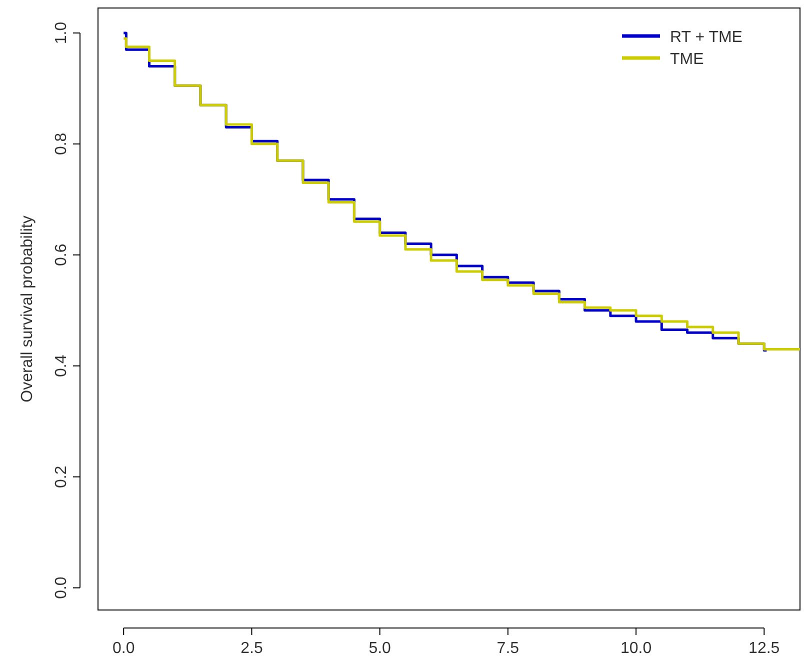 The width and height of the screenshot is (806, 666). Describe the element at coordinates (61, 365) in the screenshot. I see `y-tick-label: 0.4` at that location.